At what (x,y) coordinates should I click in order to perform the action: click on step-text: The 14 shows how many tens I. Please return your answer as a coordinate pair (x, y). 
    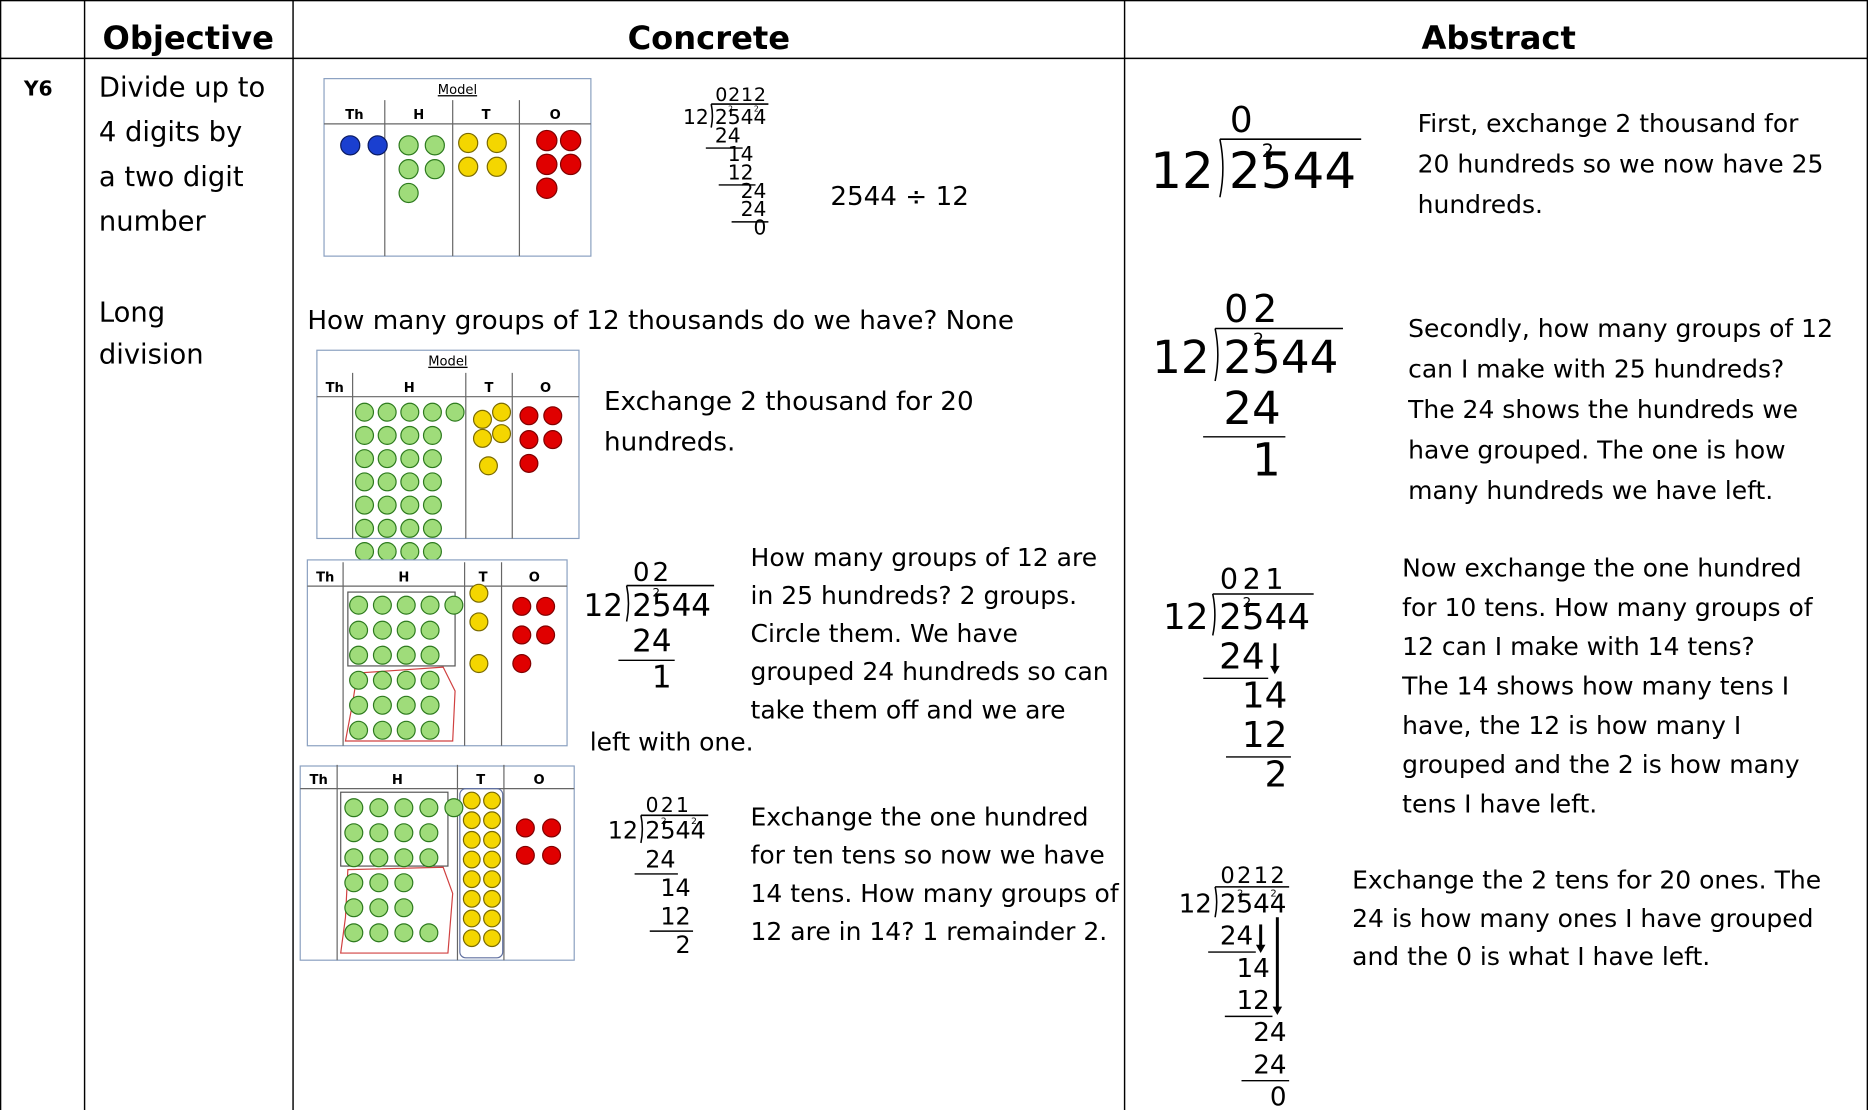
    Looking at the image, I should click on (1595, 686).